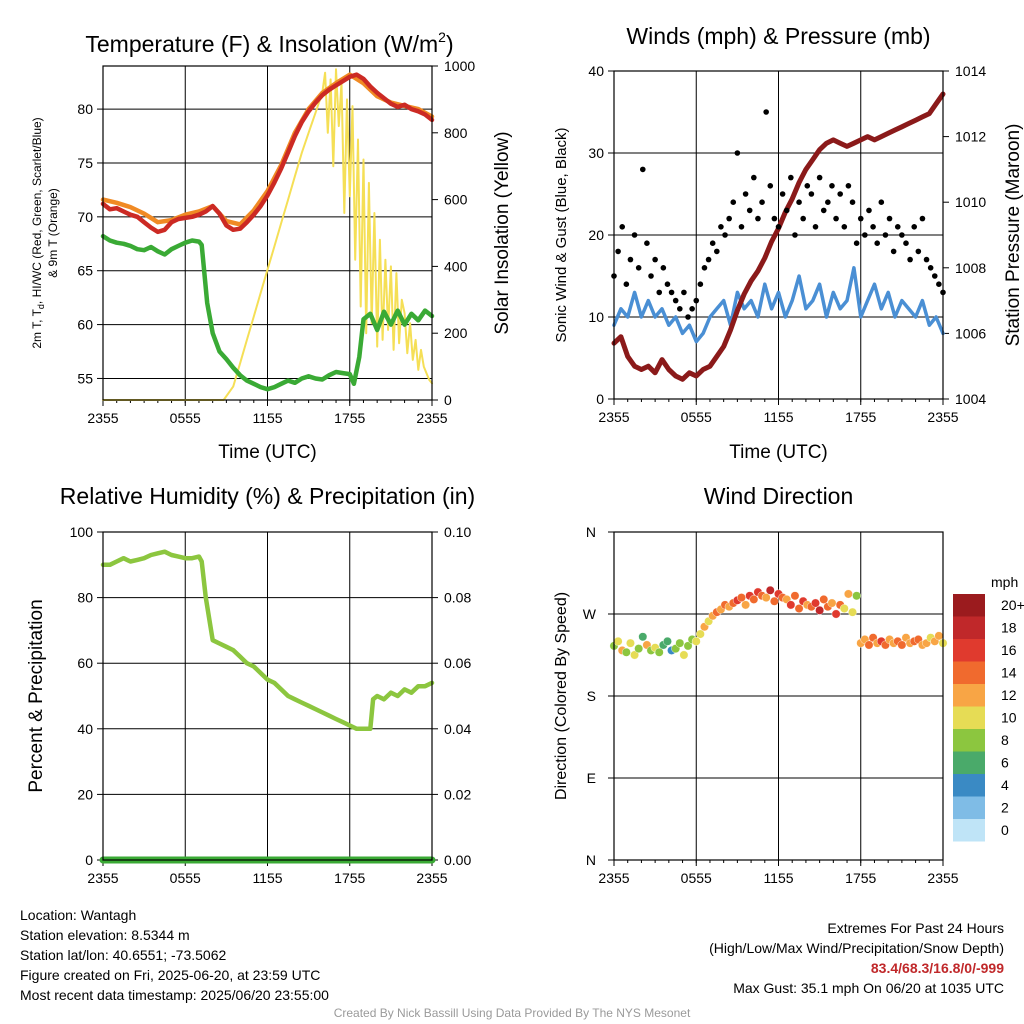  I want to click on colorbar-title: mph, so click(1004, 582).